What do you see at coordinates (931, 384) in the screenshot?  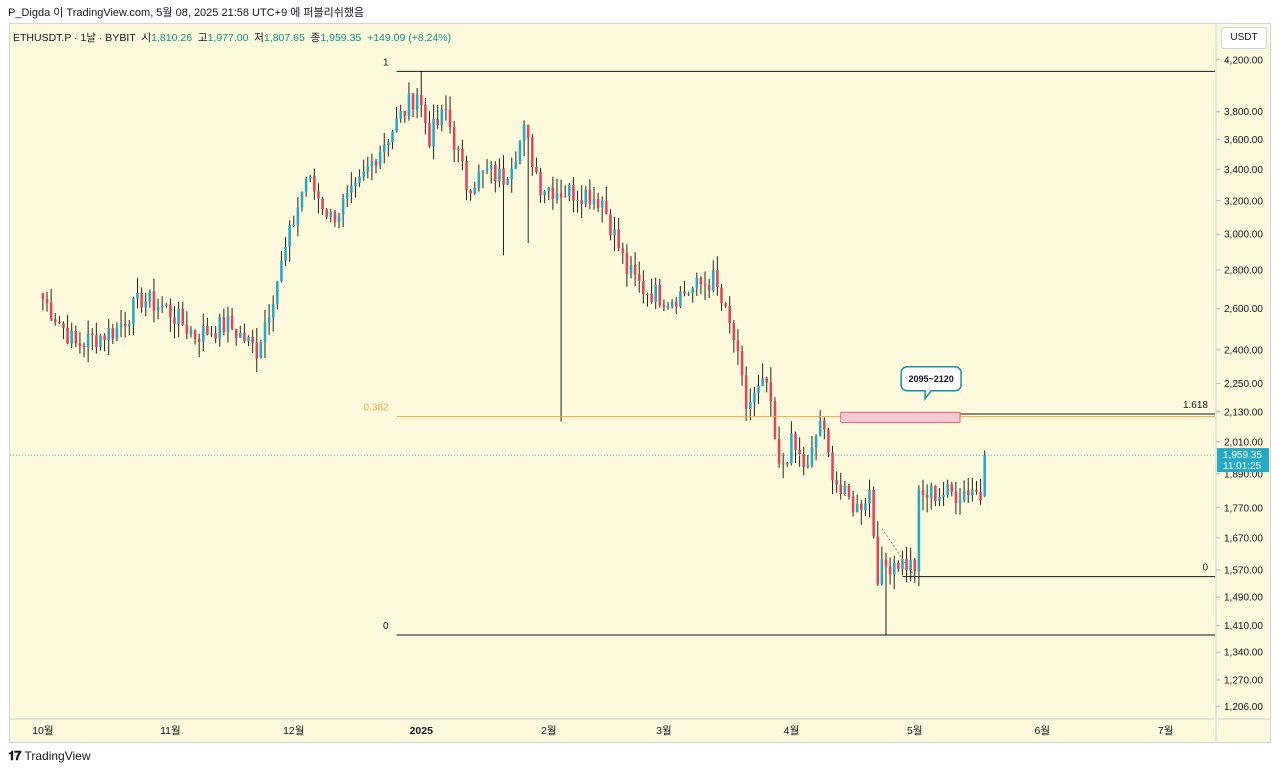 I see `callout-bubble` at bounding box center [931, 384].